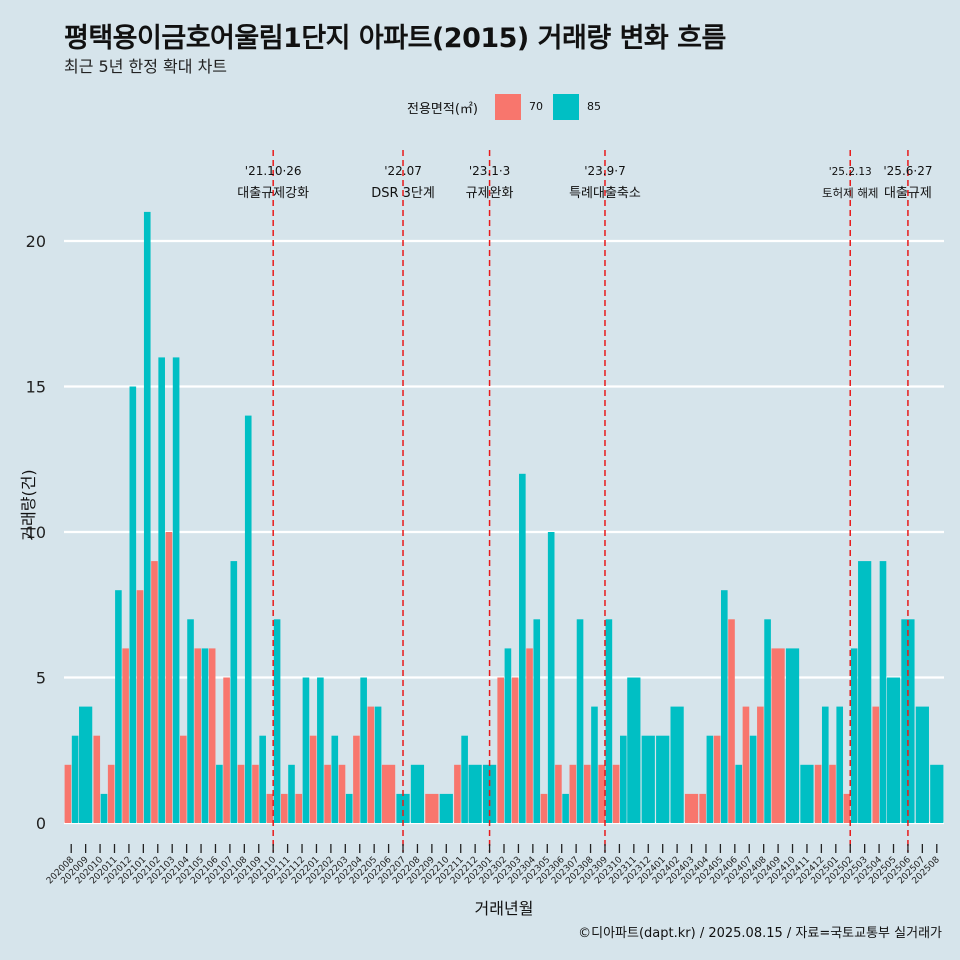 The image size is (960, 960). What do you see at coordinates (395, 38) in the screenshot?
I see `chart-title: 평택용이금호어울림1단지 아파트(2015) 거래량 변화 흐름` at bounding box center [395, 38].